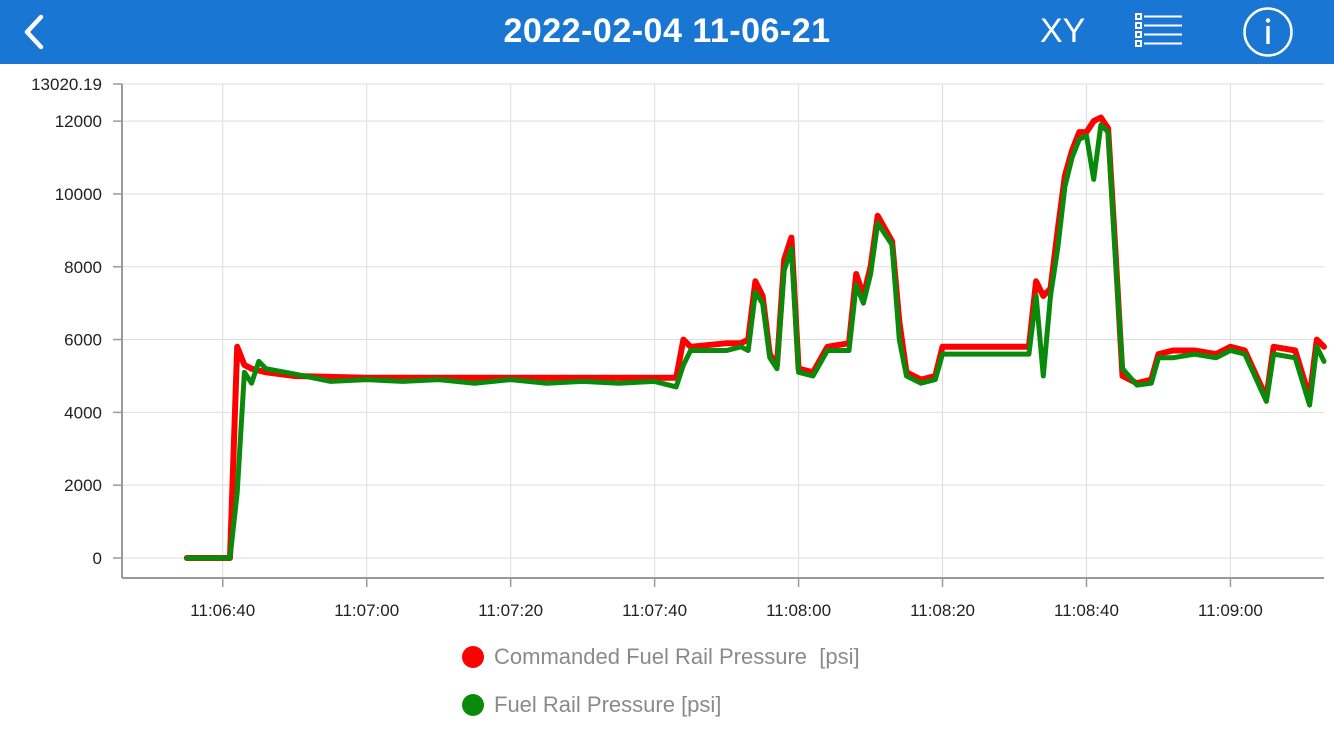 This screenshot has height=750, width=1334. I want to click on y-tick-label: 13020.19, so click(66, 84).